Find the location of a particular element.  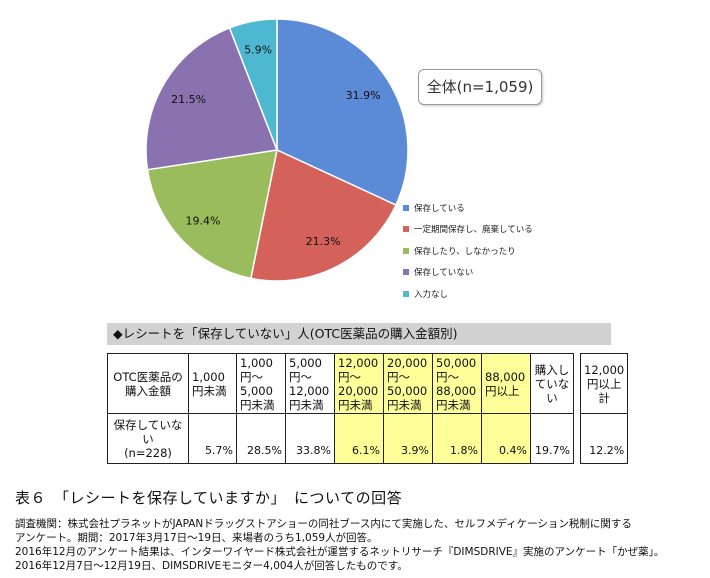

column-header: 1,000円未満 is located at coordinates (212, 383).